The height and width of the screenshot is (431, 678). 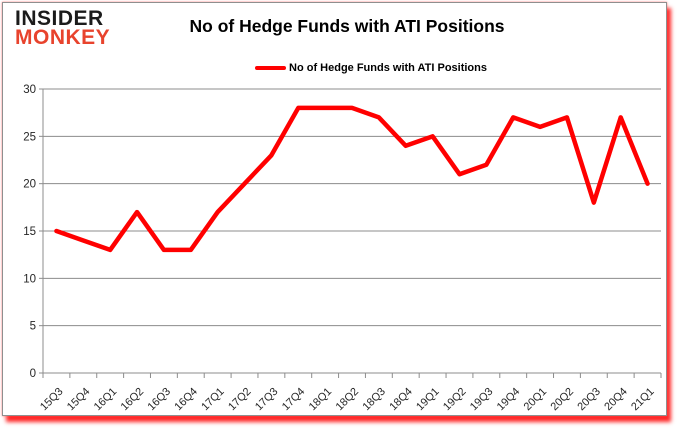 I want to click on legend-label: No of Hedge Funds with ATI Positions, so click(x=388, y=68).